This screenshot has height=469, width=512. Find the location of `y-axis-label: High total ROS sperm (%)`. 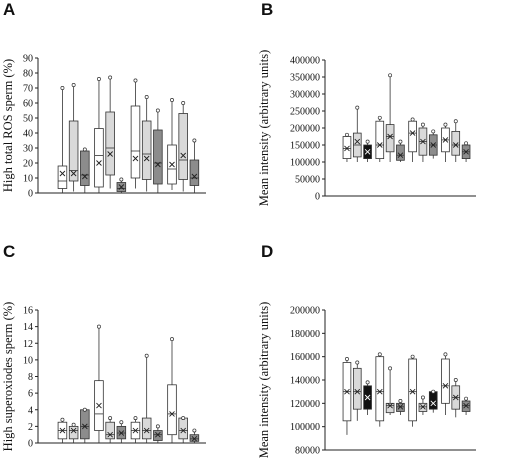

y-axis-label: High total ROS sperm (%) is located at coordinates (8, 125).